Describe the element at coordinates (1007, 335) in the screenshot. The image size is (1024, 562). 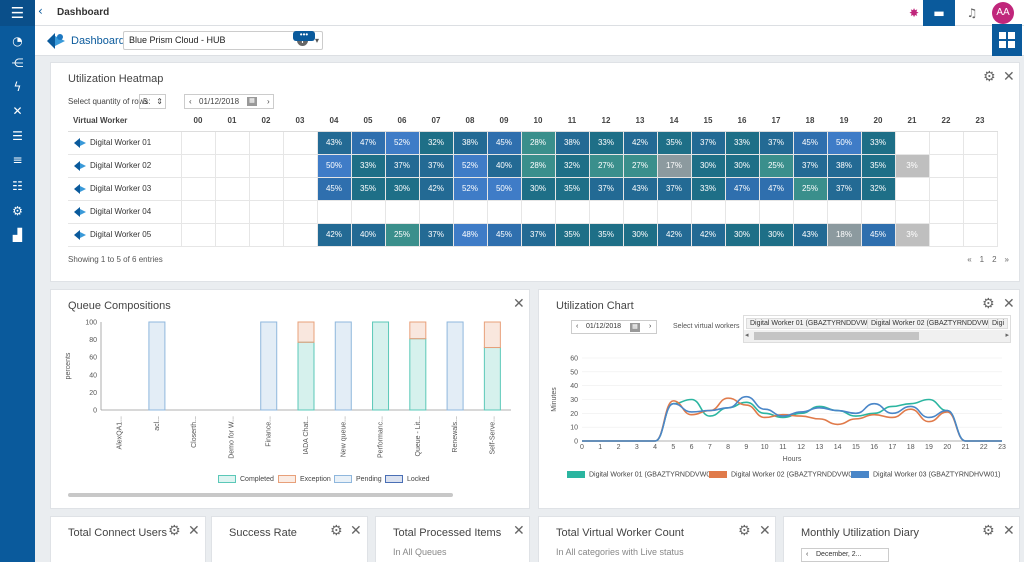
I see `scroll-right-icon: ▸` at that location.